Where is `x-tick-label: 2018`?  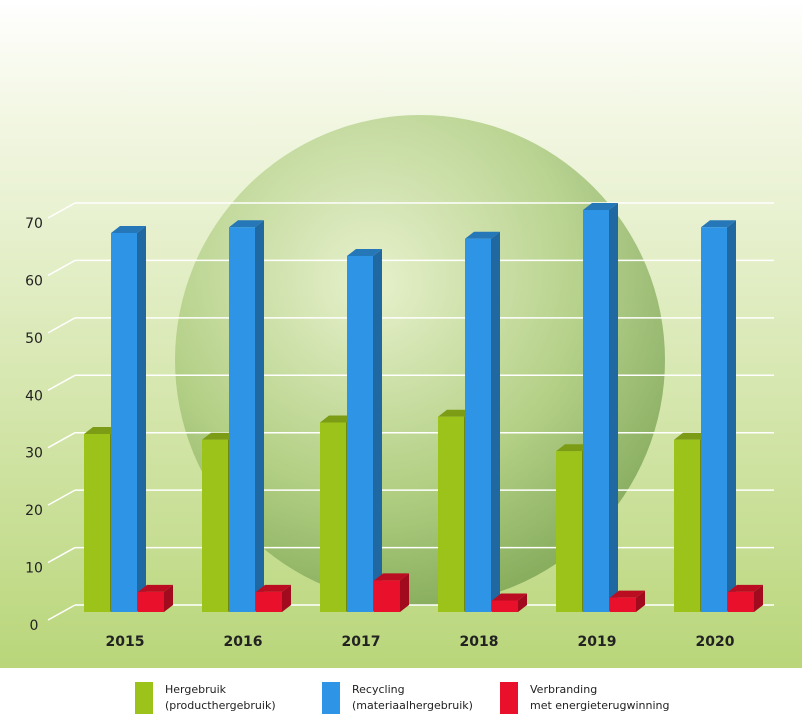 x-tick-label: 2018 is located at coordinates (479, 642).